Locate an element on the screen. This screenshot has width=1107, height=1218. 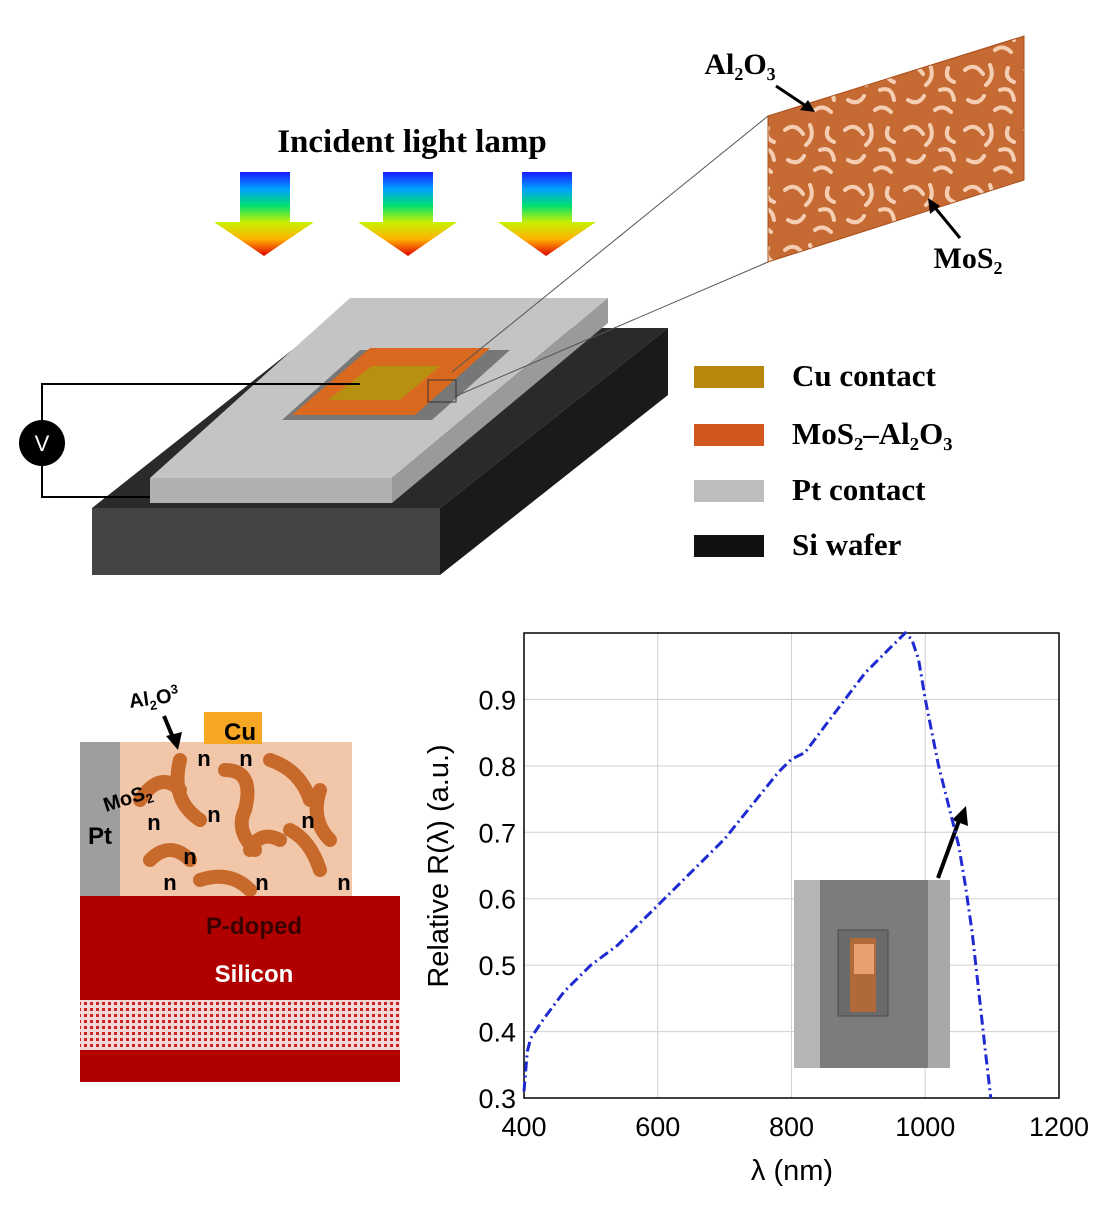
inset-label-al2o3: Al₂O₃ is located at coordinates (739, 64).